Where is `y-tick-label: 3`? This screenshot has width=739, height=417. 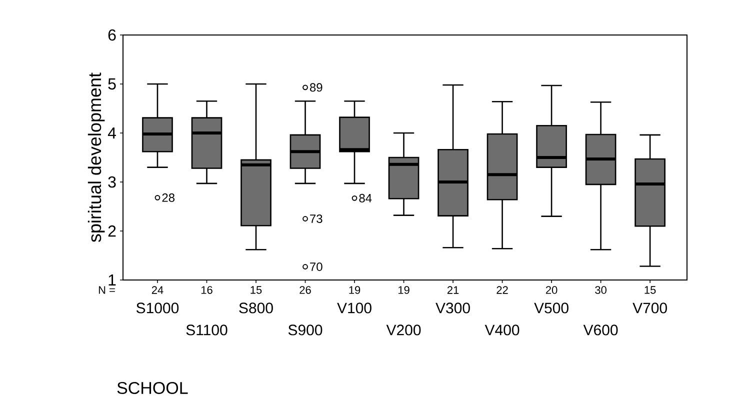
y-tick-label: 3 is located at coordinates (112, 182).